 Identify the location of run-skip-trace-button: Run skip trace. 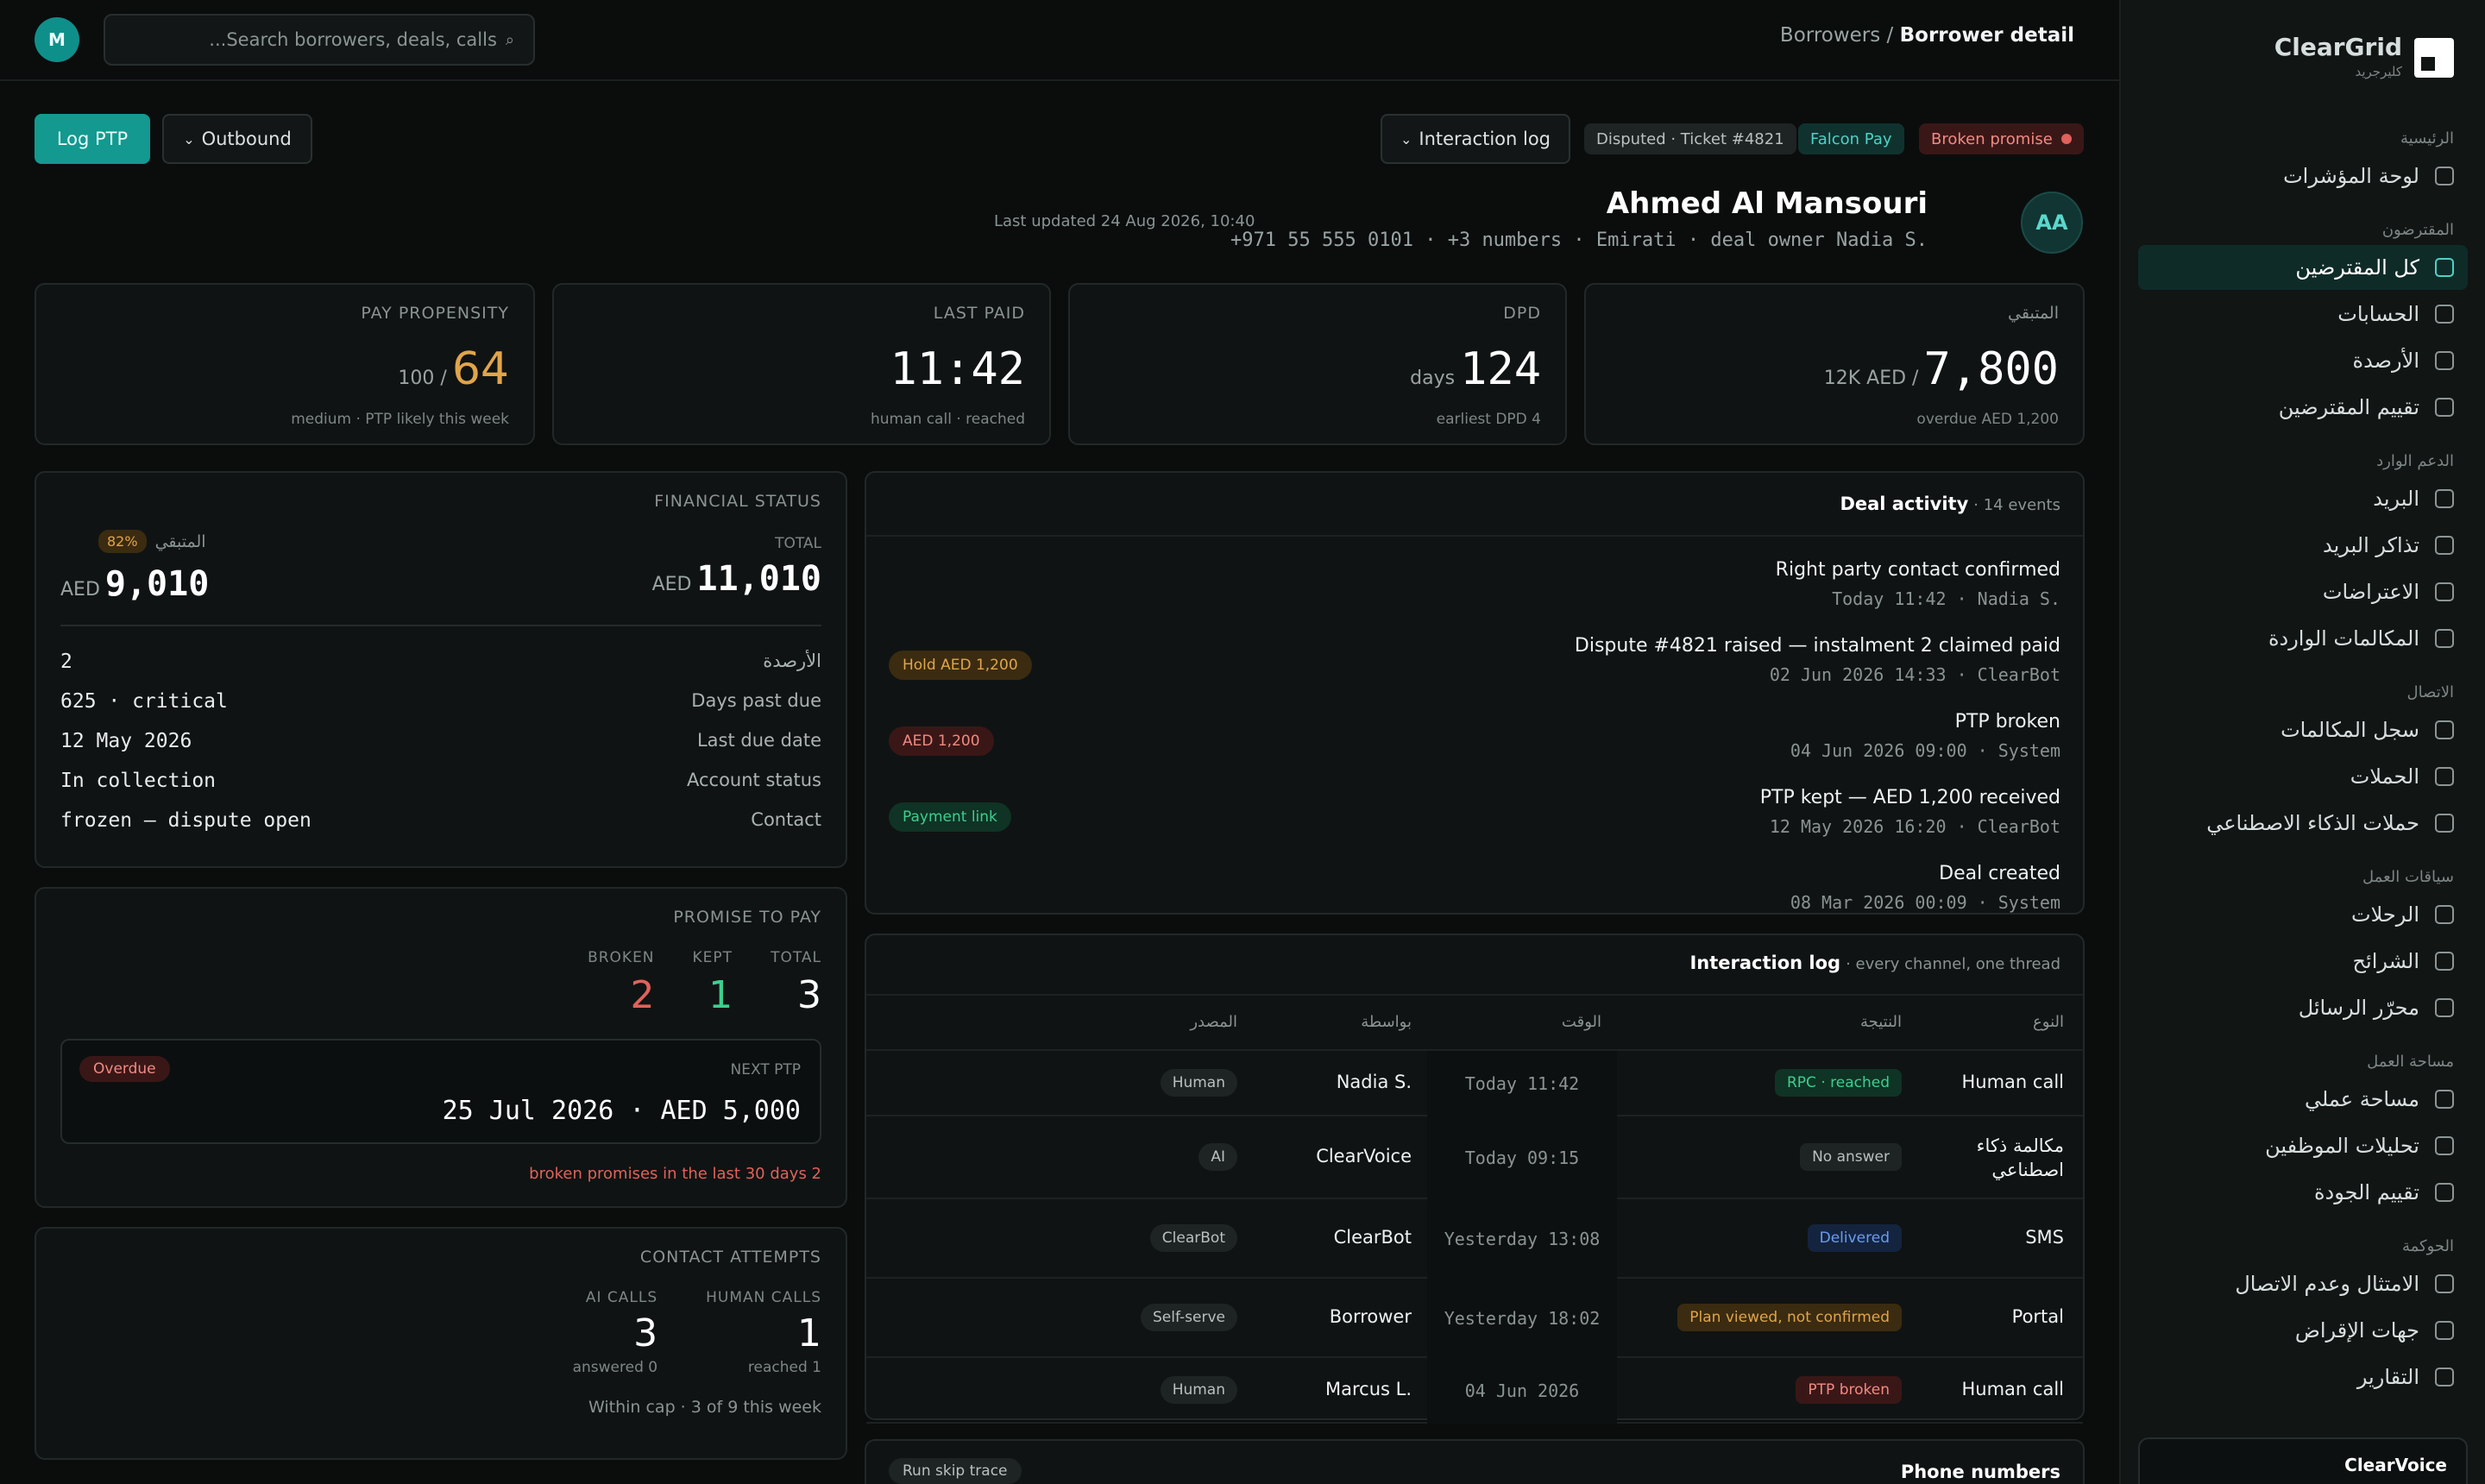
(955, 1471).